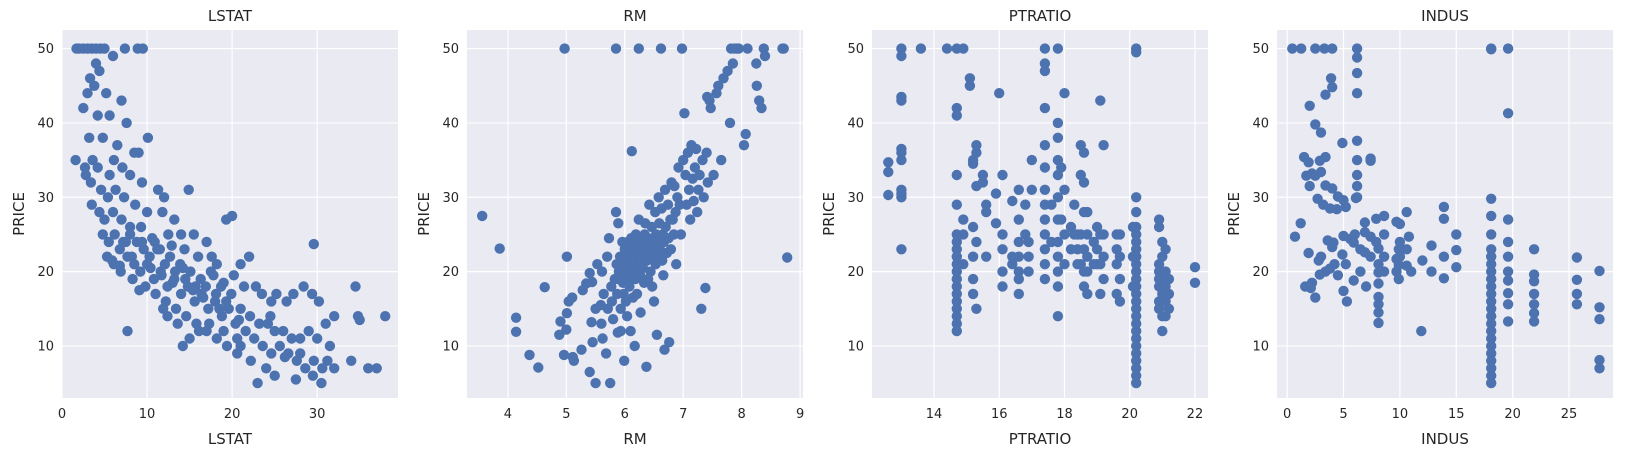 The image size is (1626, 473). Describe the element at coordinates (1343, 414) in the screenshot. I see `x-tick-label: 5` at that location.